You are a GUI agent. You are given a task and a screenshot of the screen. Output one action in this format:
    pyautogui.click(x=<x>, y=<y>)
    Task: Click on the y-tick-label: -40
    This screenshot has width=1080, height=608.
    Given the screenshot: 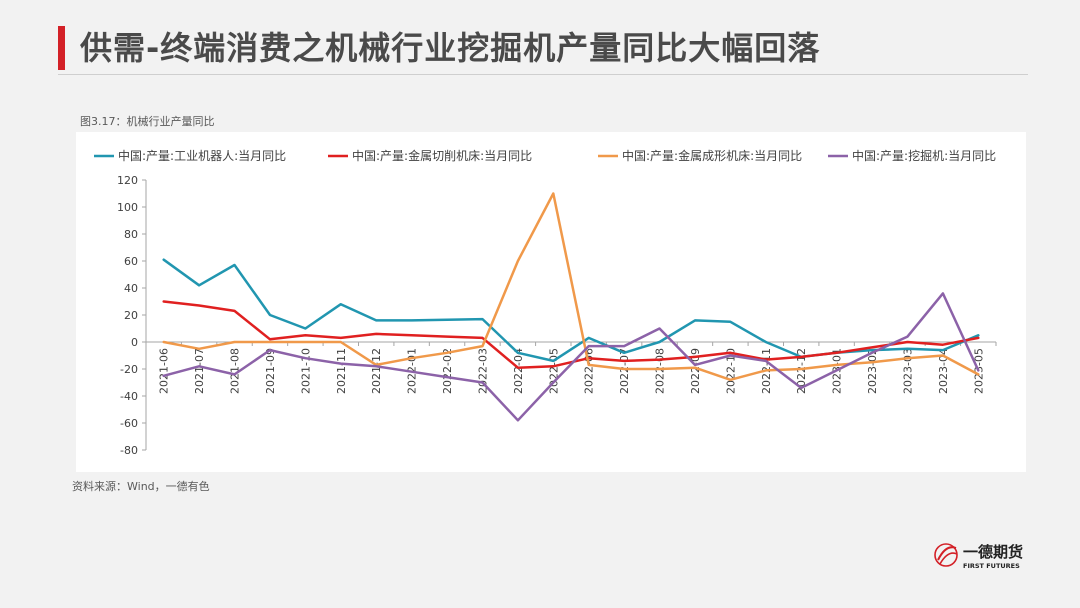 What is the action you would take?
    pyautogui.click(x=129, y=396)
    